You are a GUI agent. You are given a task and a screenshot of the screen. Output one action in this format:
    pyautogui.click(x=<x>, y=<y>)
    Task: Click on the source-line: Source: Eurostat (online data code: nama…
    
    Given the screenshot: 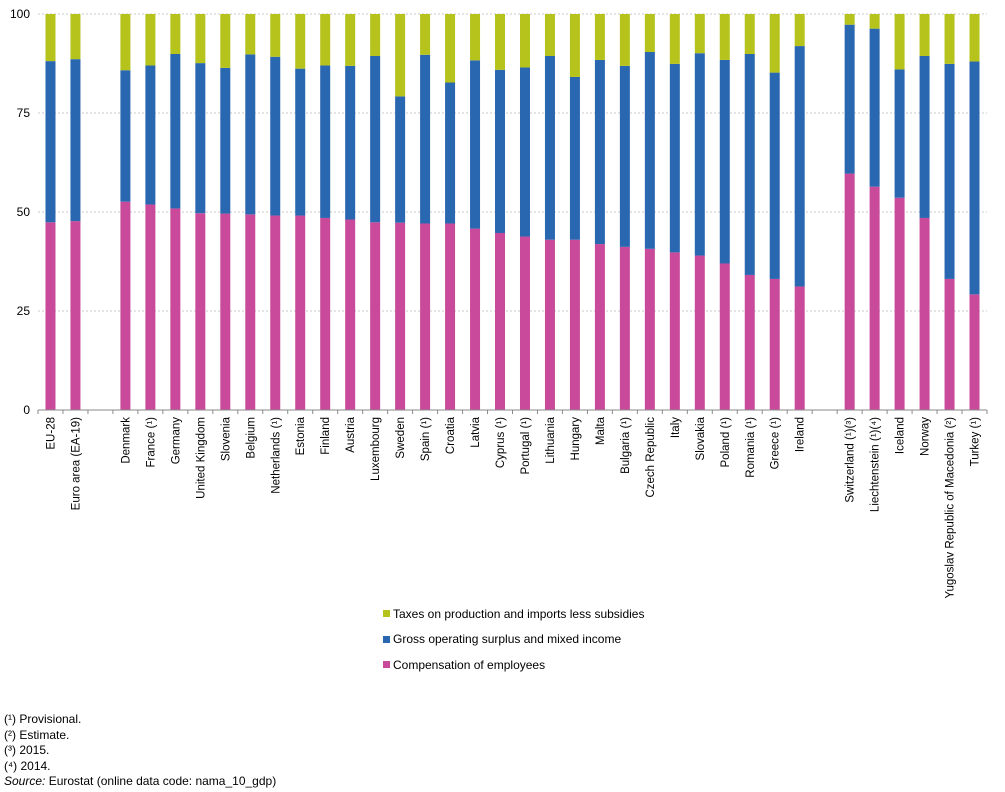 What is the action you would take?
    pyautogui.click(x=140, y=782)
    